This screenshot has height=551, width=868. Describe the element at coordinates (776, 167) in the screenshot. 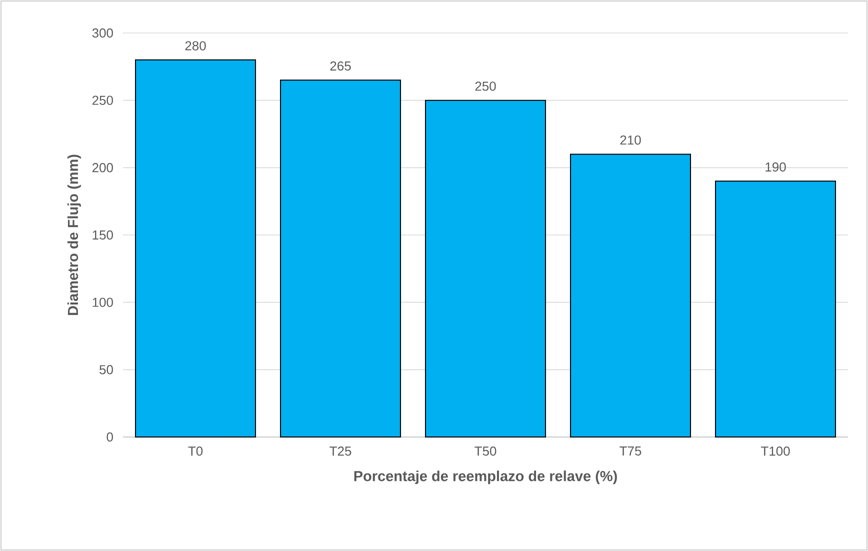

I see `data-label: 190` at that location.